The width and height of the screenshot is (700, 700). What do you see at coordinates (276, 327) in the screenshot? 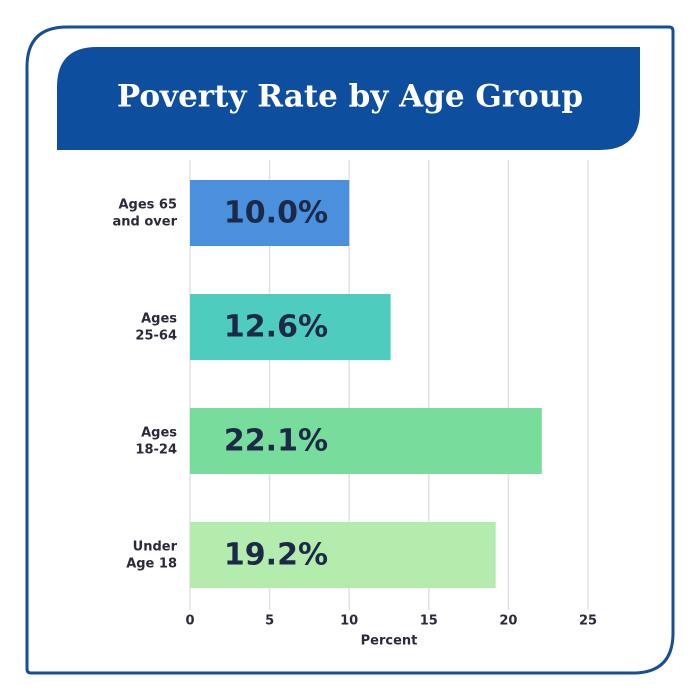
I see `data-label: 12.6%` at bounding box center [276, 327].